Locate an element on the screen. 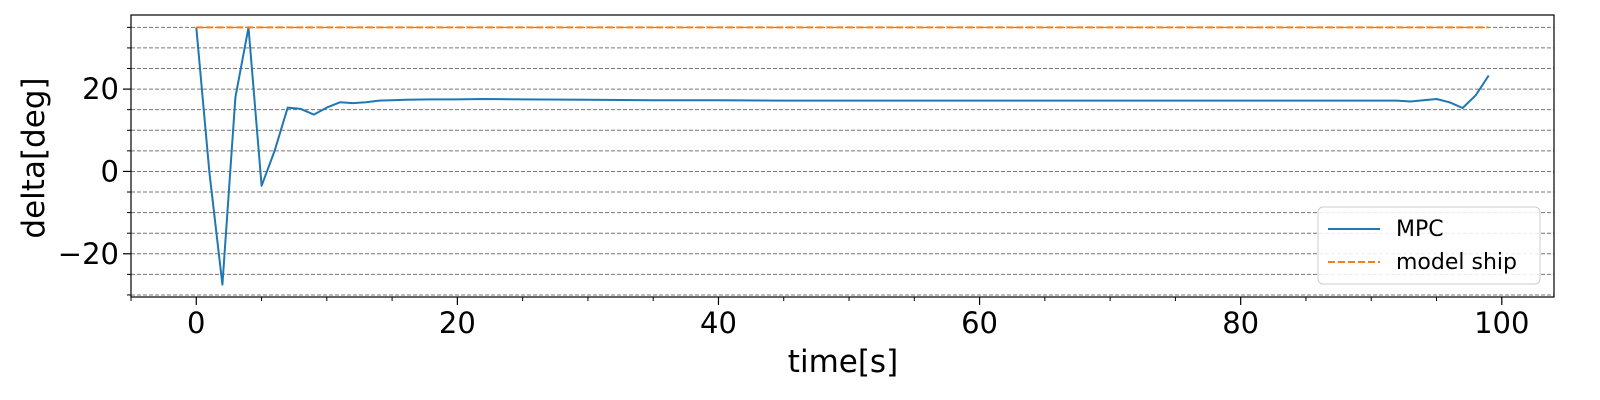 This screenshot has width=1600, height=400. legend-box is located at coordinates (1429, 245).